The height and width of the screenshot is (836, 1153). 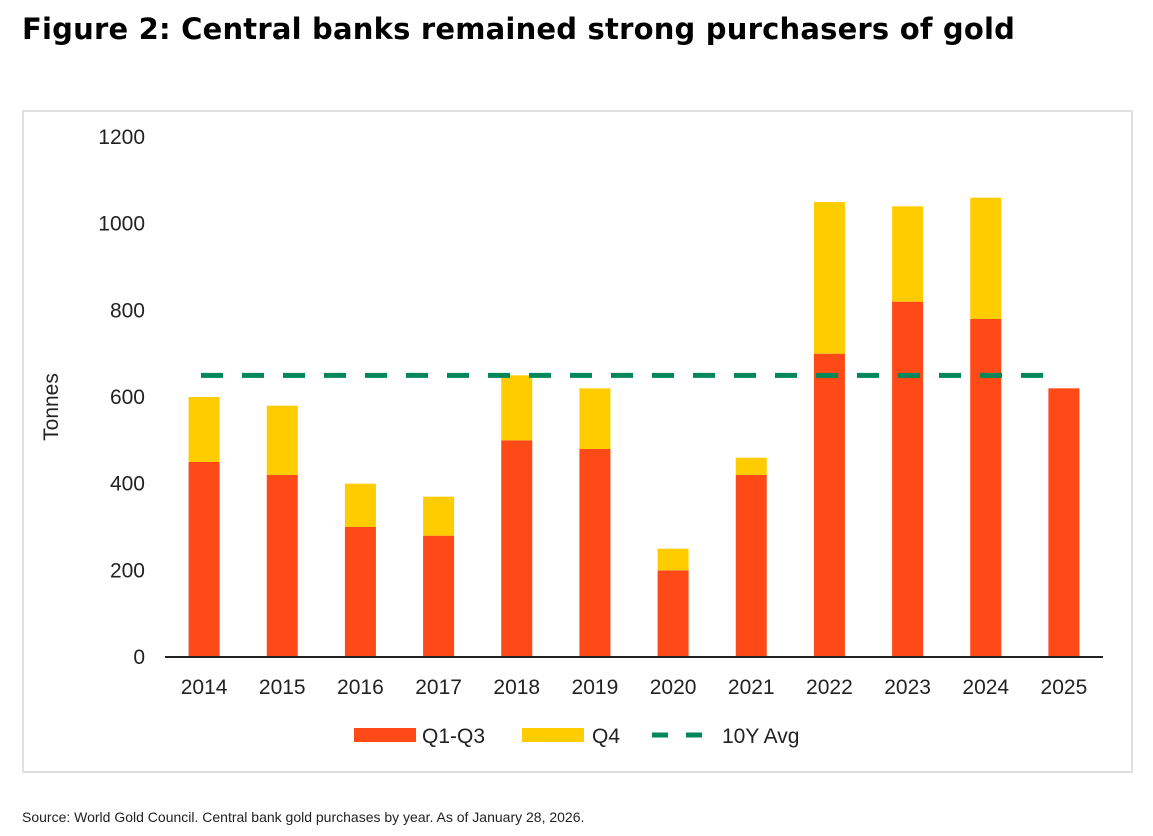 I want to click on x-tick-label: 2015, so click(x=282, y=687).